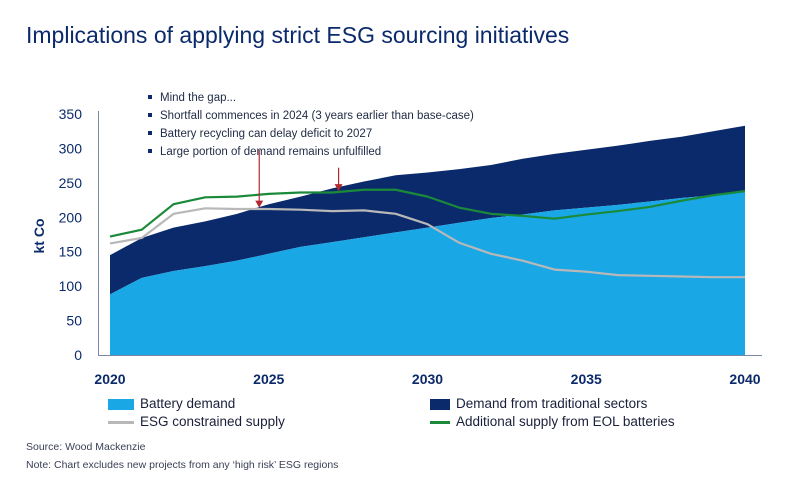 The width and height of the screenshot is (800, 480). Describe the element at coordinates (538, 403) in the screenshot. I see `legend-item-traditional: Demand from traditional sectors` at that location.